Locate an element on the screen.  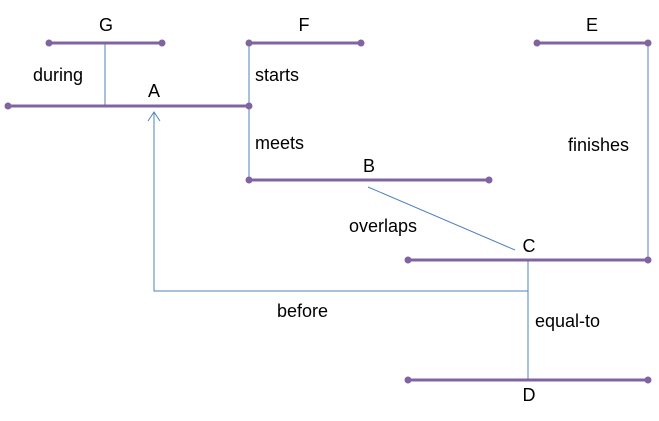
interval-d-label: D is located at coordinates (529, 395).